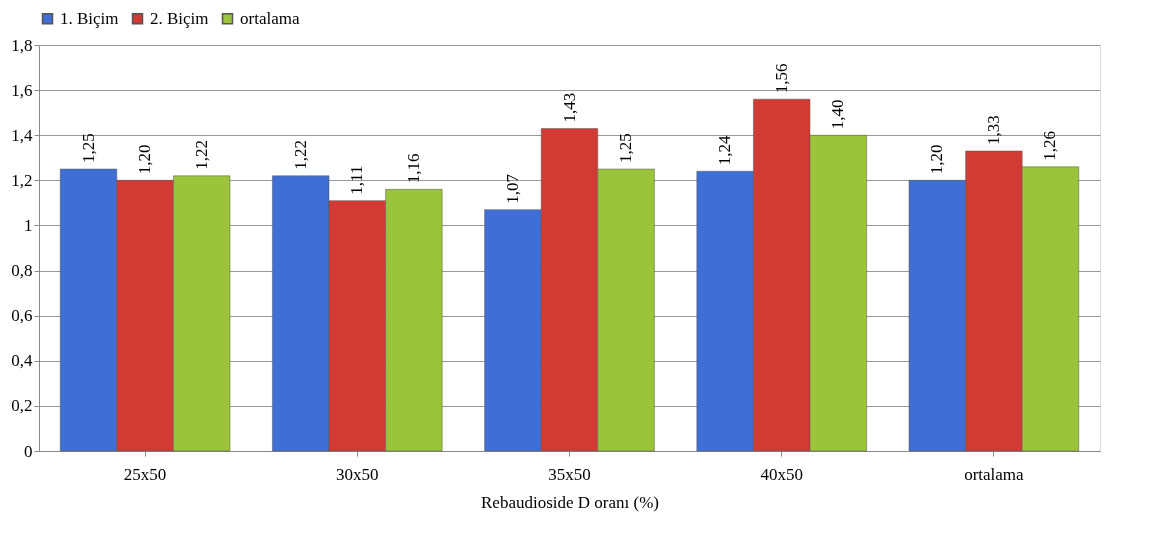 This screenshot has width=1159, height=542. I want to click on y-tick-label: 1,4, so click(22, 135).